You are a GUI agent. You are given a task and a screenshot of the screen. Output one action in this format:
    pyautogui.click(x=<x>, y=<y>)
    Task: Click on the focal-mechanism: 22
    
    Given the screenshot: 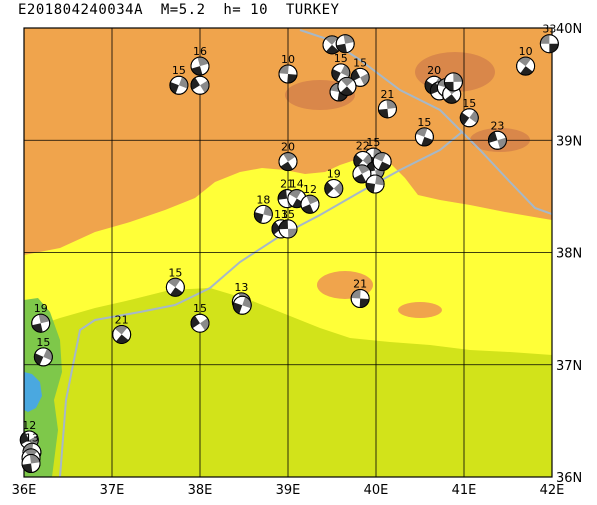 What is the action you would take?
    pyautogui.click(x=363, y=154)
    